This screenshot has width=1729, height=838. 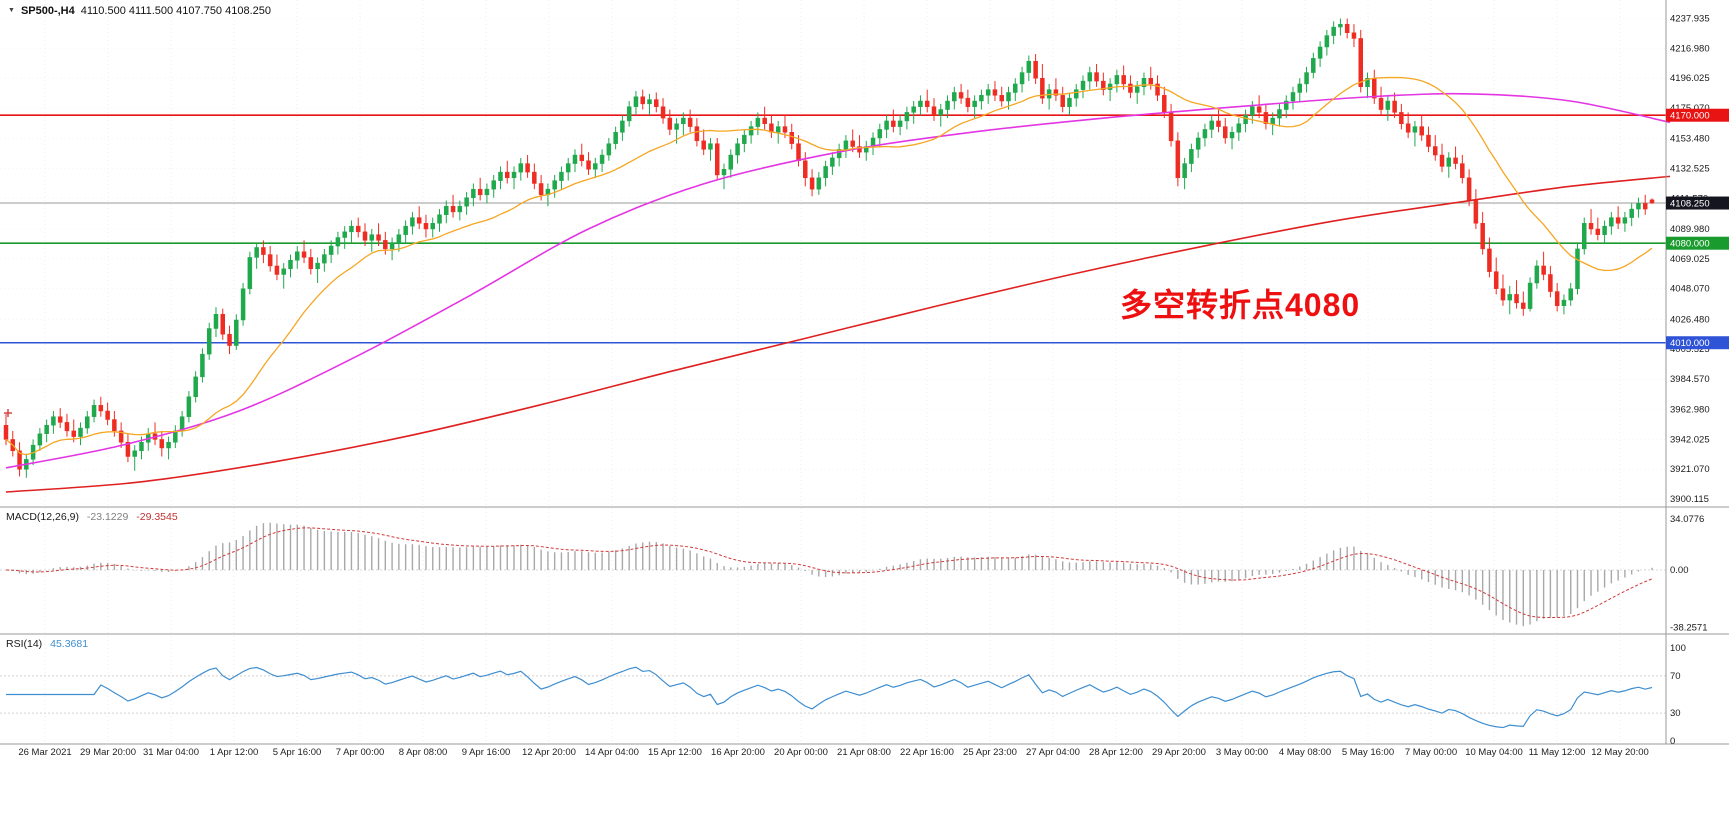 I want to click on symbol-name: SP500-,H4, so click(x=47, y=11).